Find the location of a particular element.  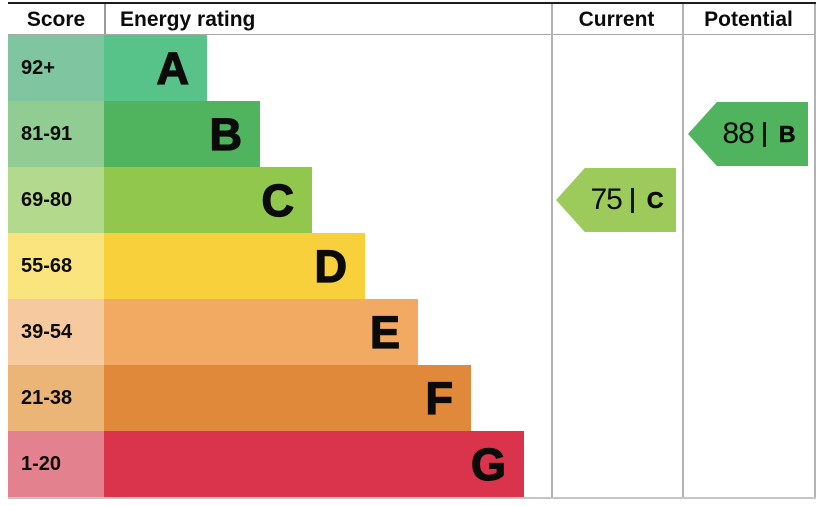

epc-band-row-a: 92+ A is located at coordinates (412, 68).